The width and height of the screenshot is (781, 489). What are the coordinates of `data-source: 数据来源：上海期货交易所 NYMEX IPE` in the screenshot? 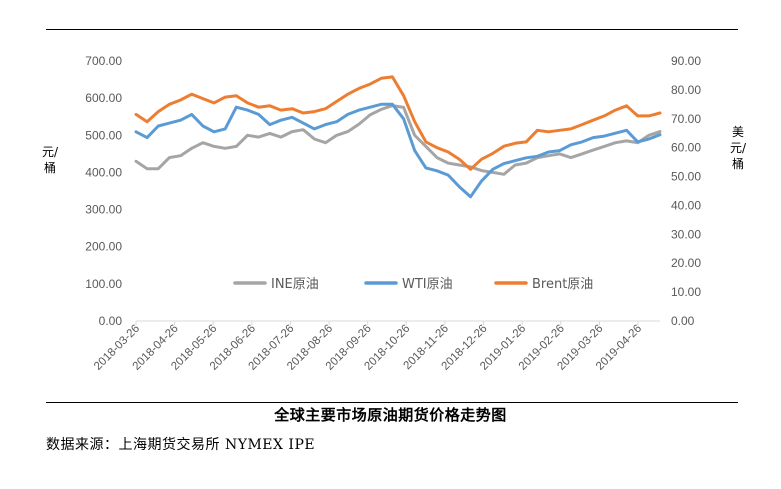 It's located at (181, 445).